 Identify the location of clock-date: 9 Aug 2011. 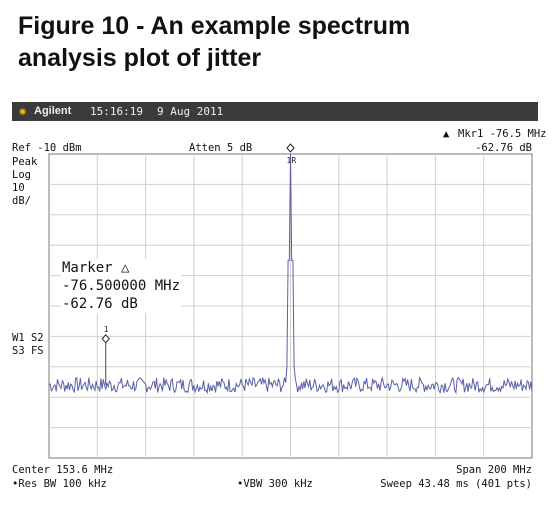
(190, 111).